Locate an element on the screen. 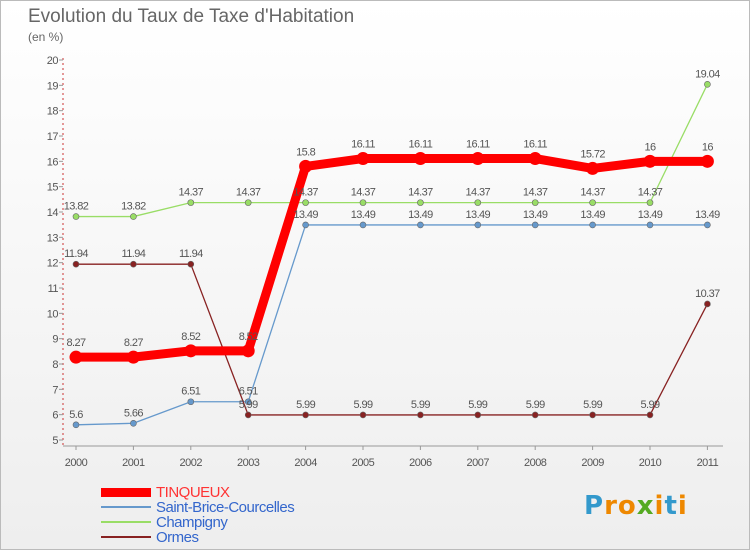  x-tick-label: 2000 is located at coordinates (76, 463).